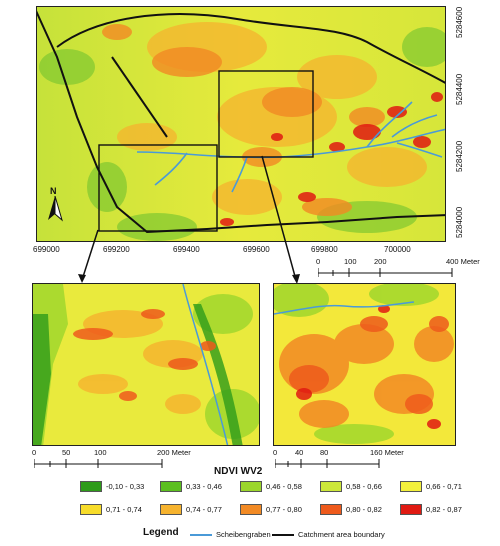 The height and width of the screenshot is (546, 500). I want to click on key-legend-title: Legend, so click(161, 532).